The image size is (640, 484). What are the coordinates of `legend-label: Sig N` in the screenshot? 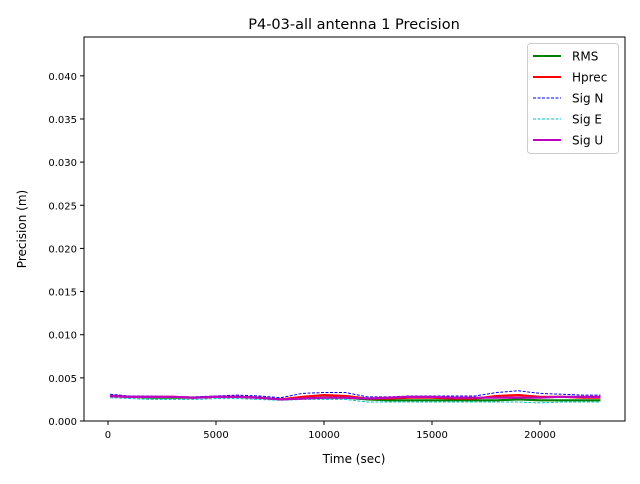 It's located at (587, 99).